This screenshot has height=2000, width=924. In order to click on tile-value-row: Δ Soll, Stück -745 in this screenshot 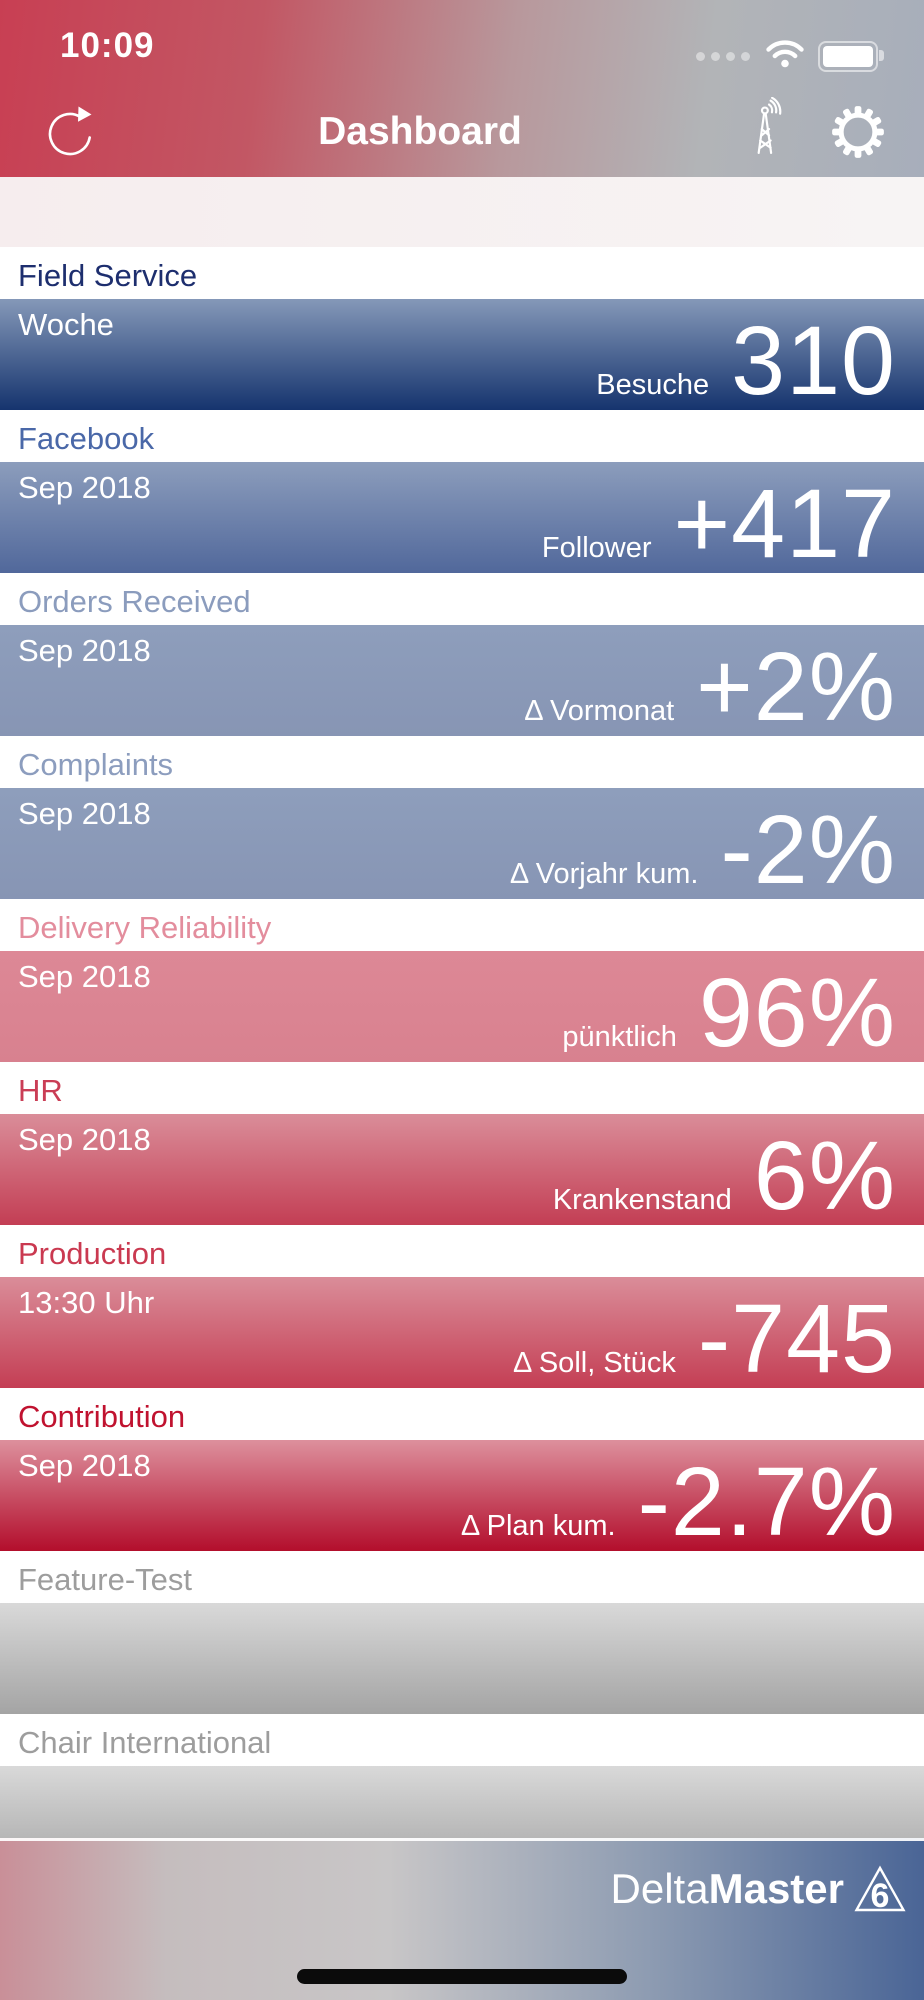, I will do `click(704, 1338)`.